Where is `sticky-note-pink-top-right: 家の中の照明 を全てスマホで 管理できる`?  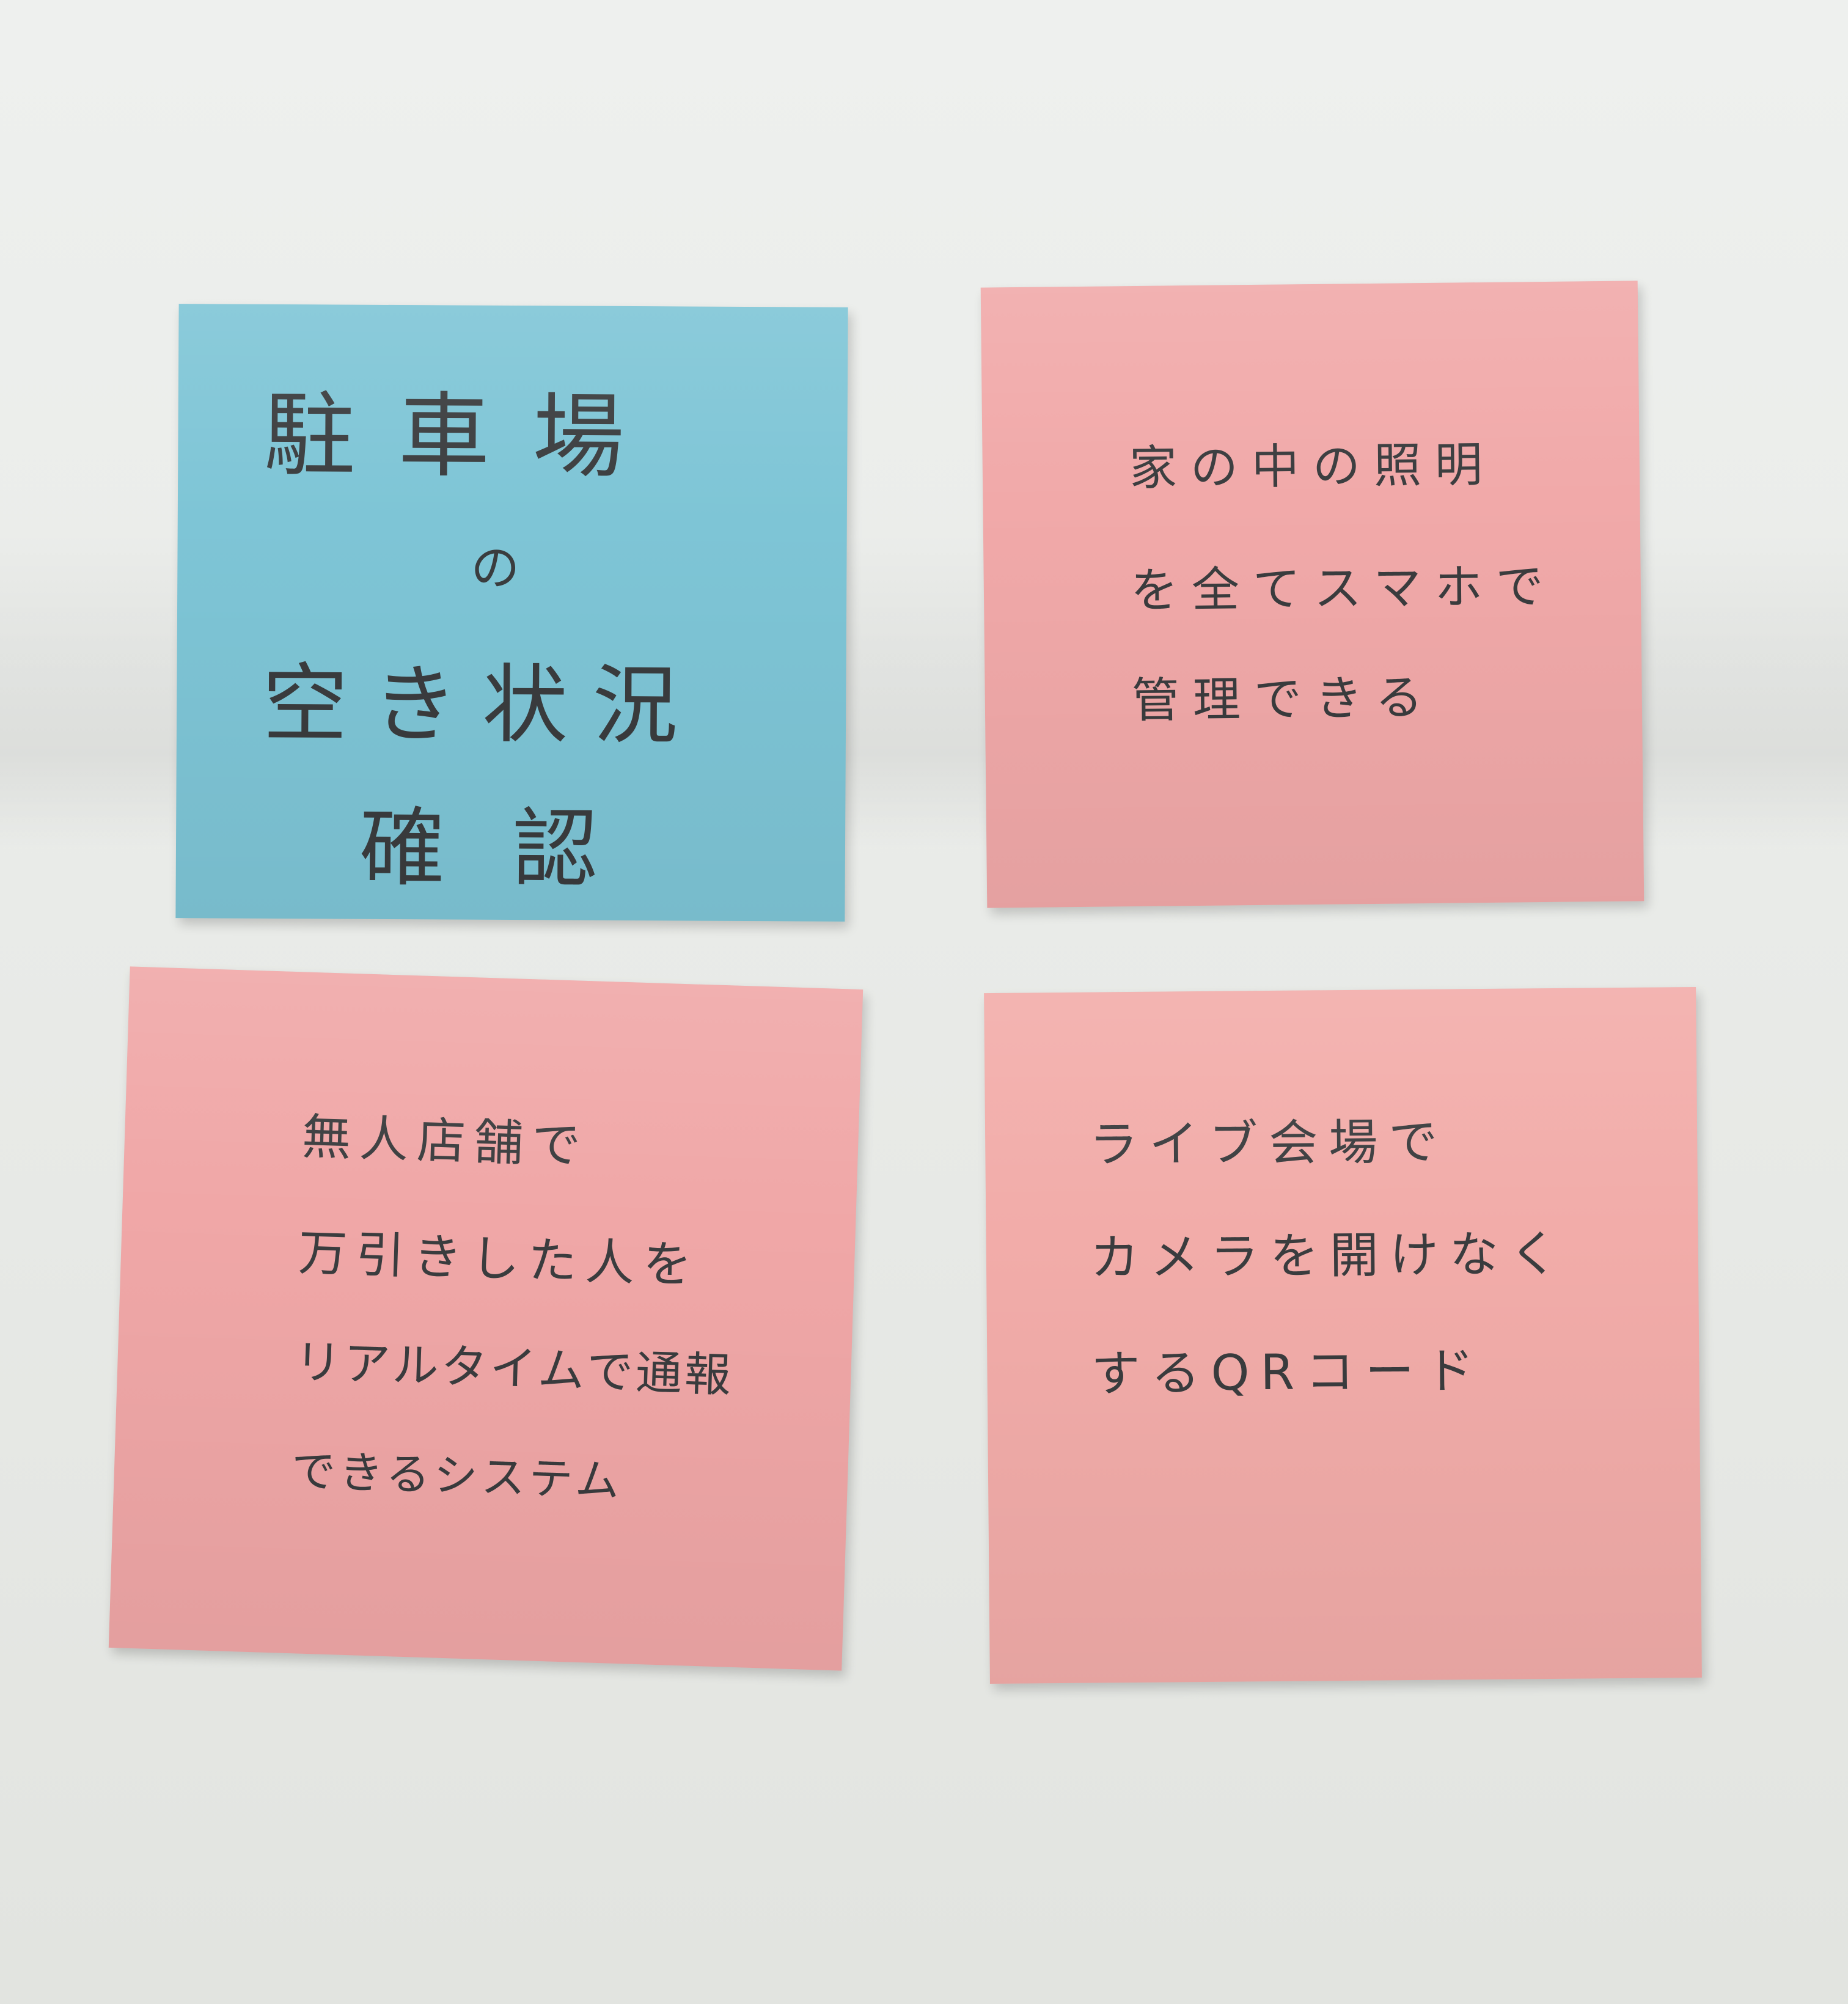 sticky-note-pink-top-right: 家の中の照明 を全てスマホで 管理できる is located at coordinates (1313, 594).